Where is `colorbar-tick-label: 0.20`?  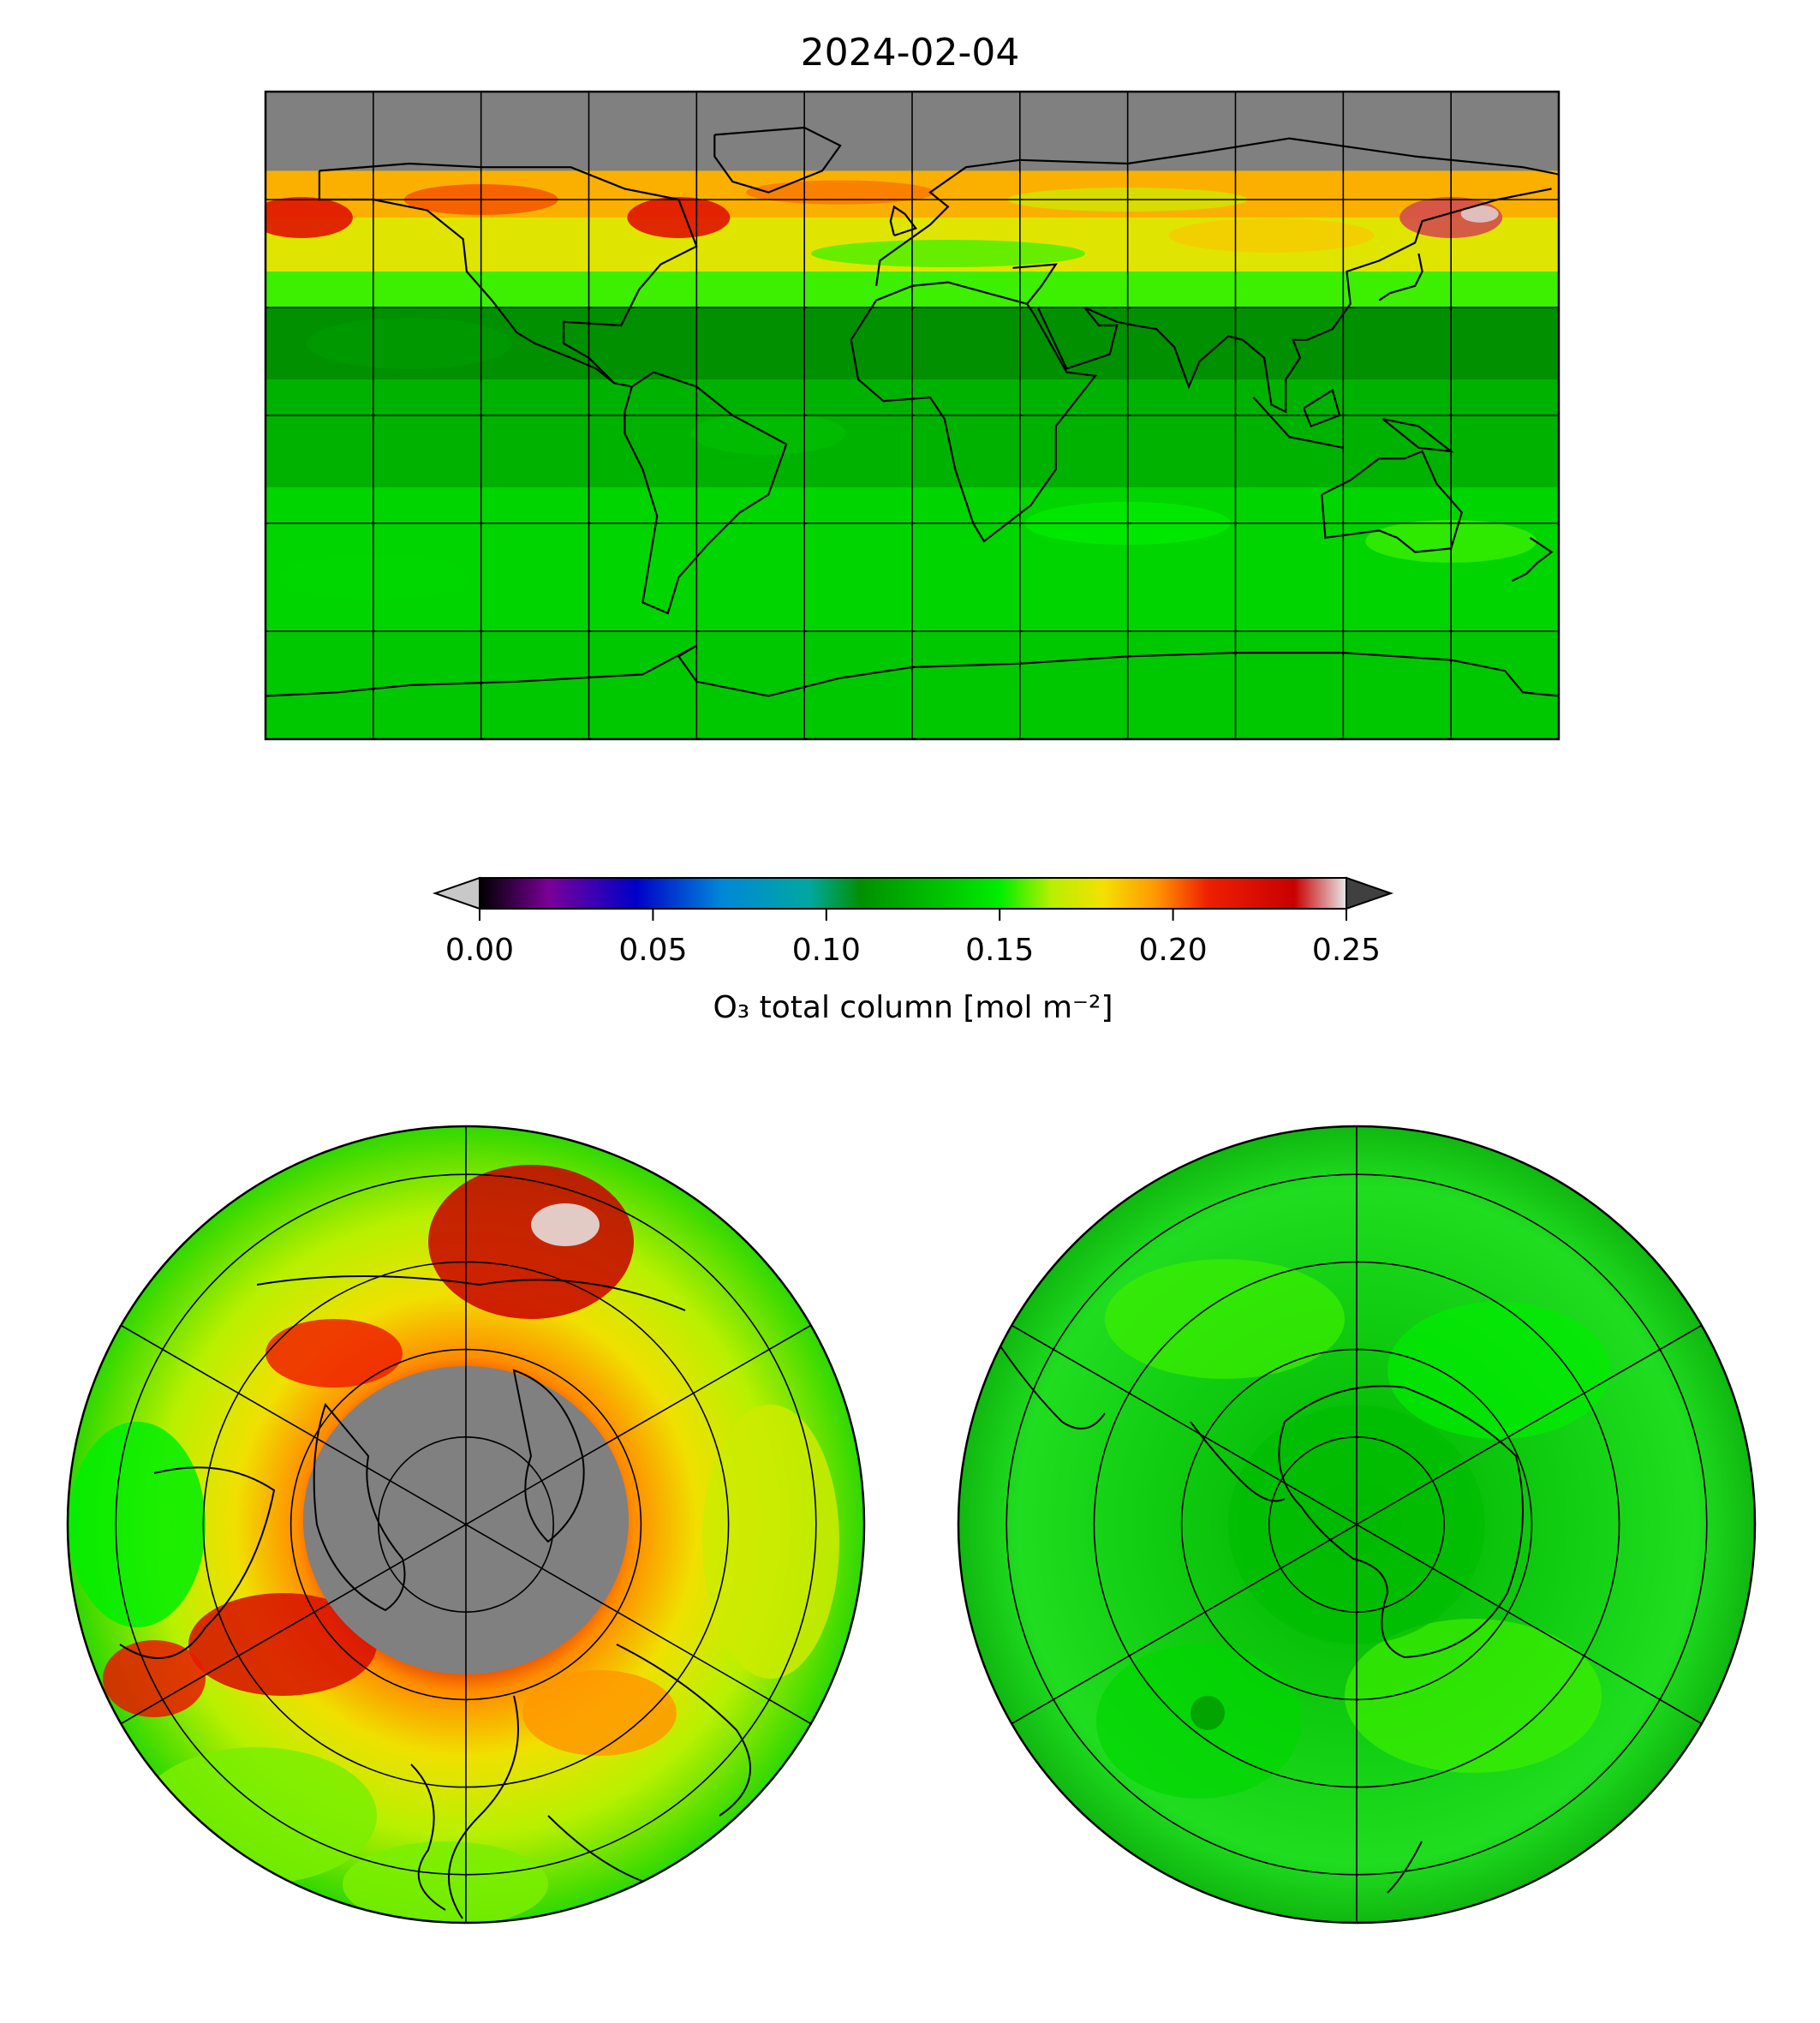
colorbar-tick-label: 0.20 is located at coordinates (1173, 950).